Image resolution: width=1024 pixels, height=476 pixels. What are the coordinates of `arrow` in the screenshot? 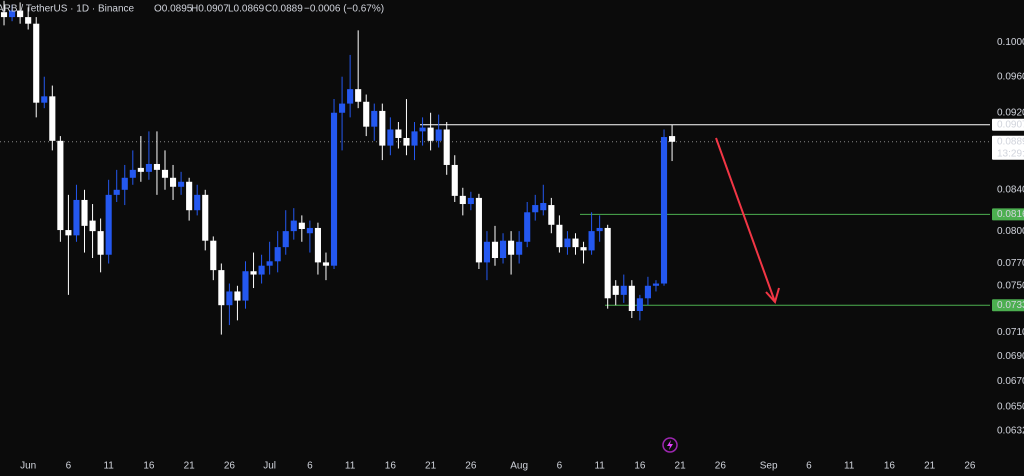 It's located at (745, 220).